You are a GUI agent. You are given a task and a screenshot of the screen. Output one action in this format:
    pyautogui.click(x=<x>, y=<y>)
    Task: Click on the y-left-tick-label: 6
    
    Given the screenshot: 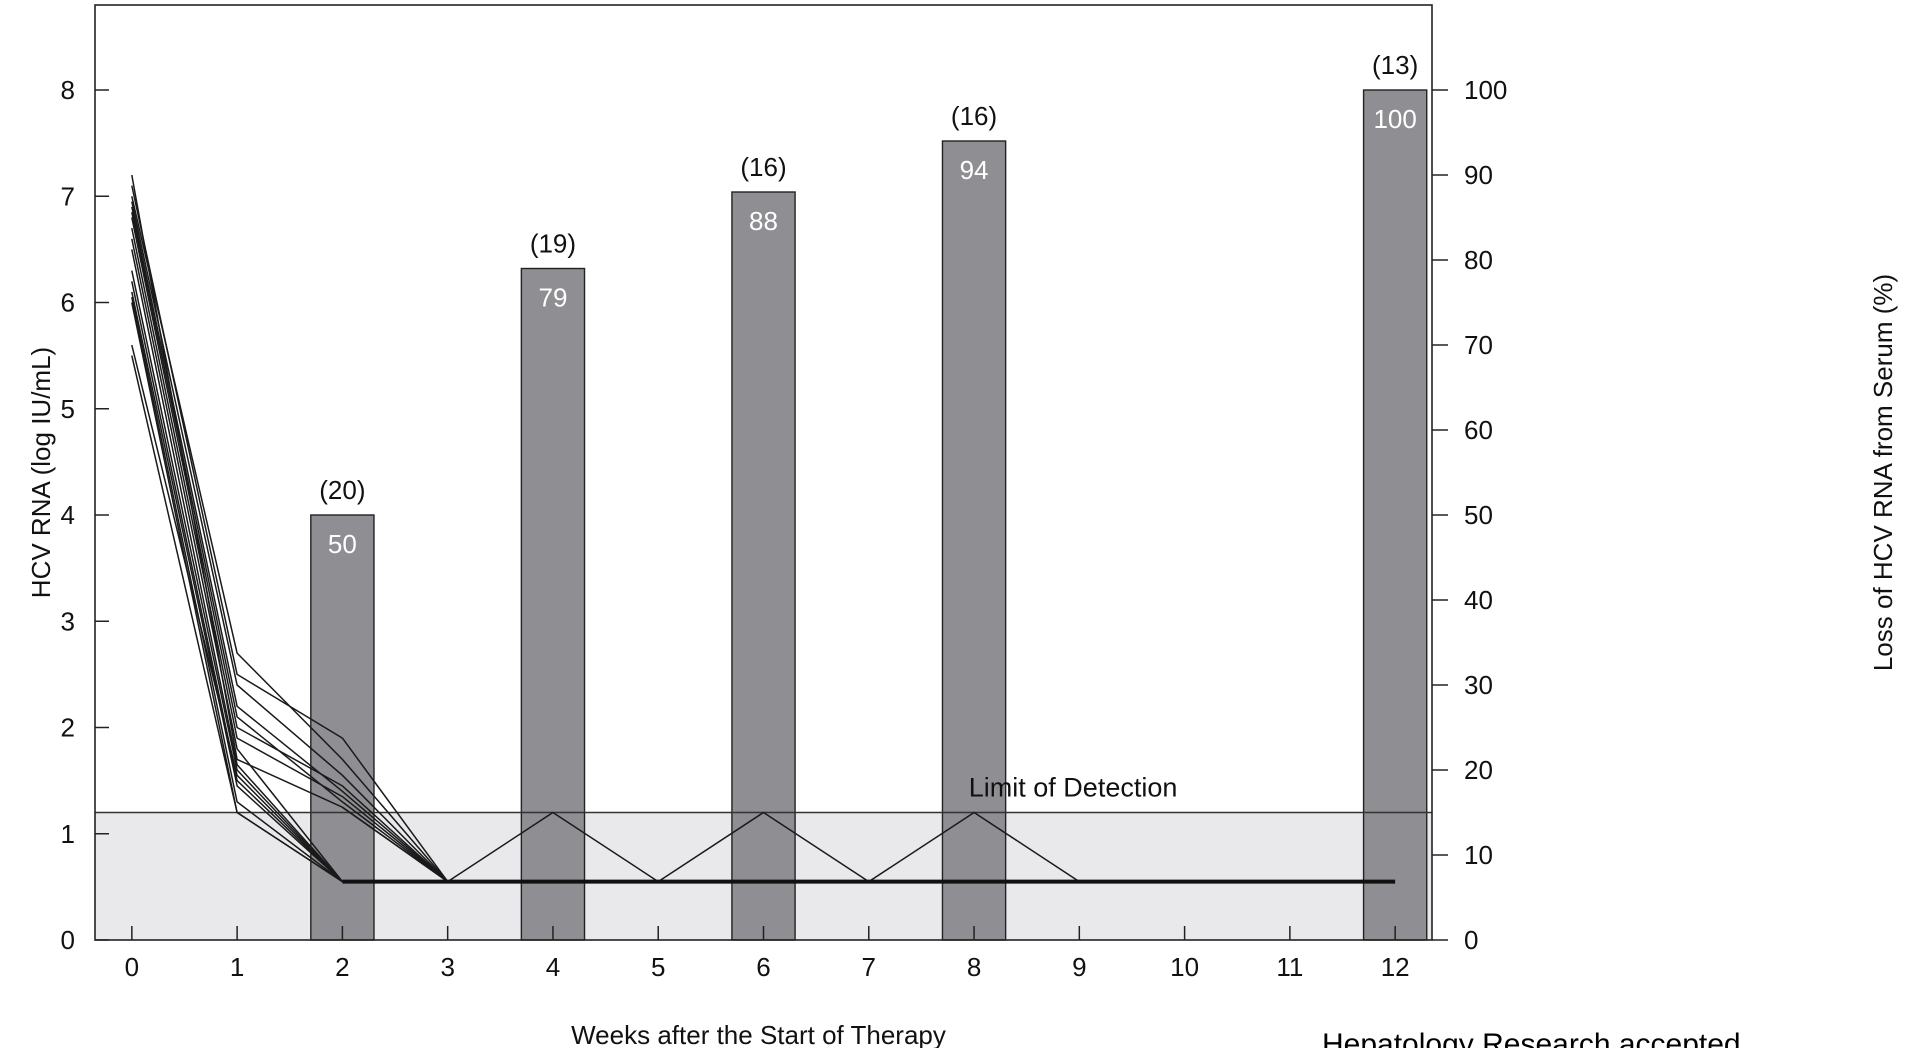 What is the action you would take?
    pyautogui.click(x=68, y=303)
    